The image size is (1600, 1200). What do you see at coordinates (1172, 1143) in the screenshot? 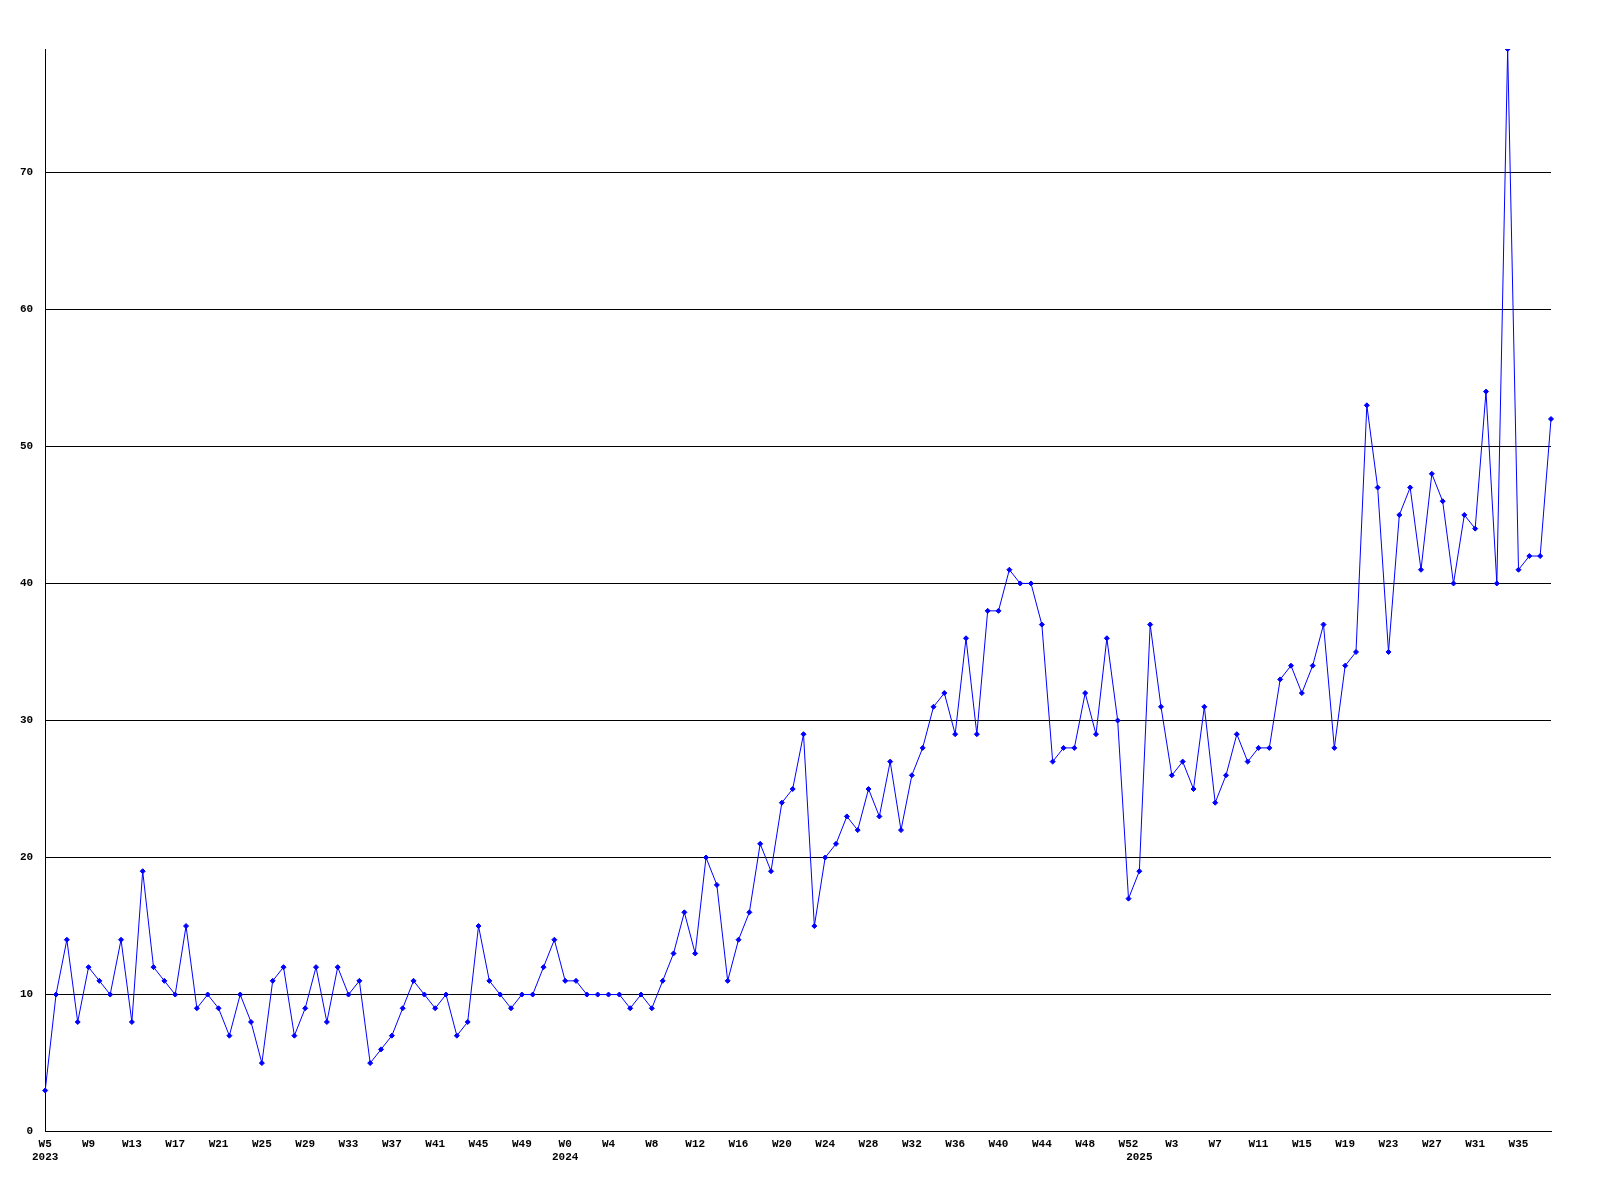
I see `x-tick-label: W3` at bounding box center [1172, 1143].